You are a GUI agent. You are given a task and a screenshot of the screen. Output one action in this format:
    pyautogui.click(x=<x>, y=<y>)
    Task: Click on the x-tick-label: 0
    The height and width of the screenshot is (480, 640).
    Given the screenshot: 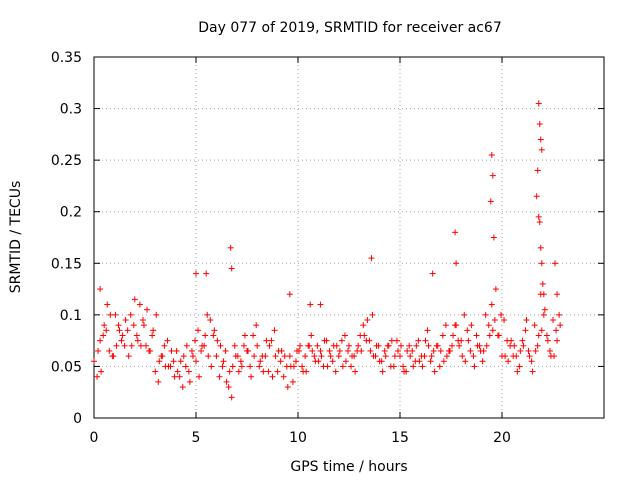 What is the action you would take?
    pyautogui.click(x=94, y=438)
    